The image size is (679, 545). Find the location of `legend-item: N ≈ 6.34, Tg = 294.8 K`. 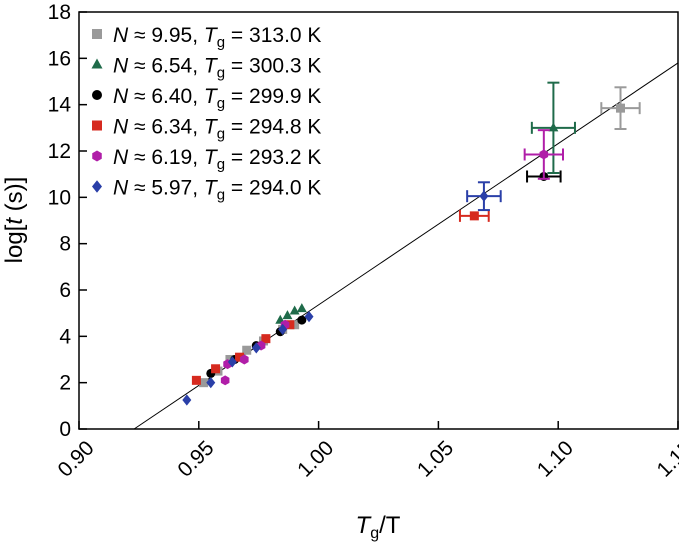

legend-item: N ≈ 6.34, Tg = 294.8 K is located at coordinates (206, 129).